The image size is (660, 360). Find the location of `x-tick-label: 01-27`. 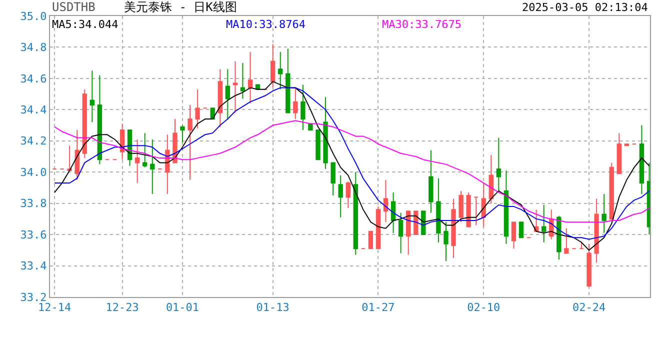

x-tick-label: 01-27 is located at coordinates (378, 307).